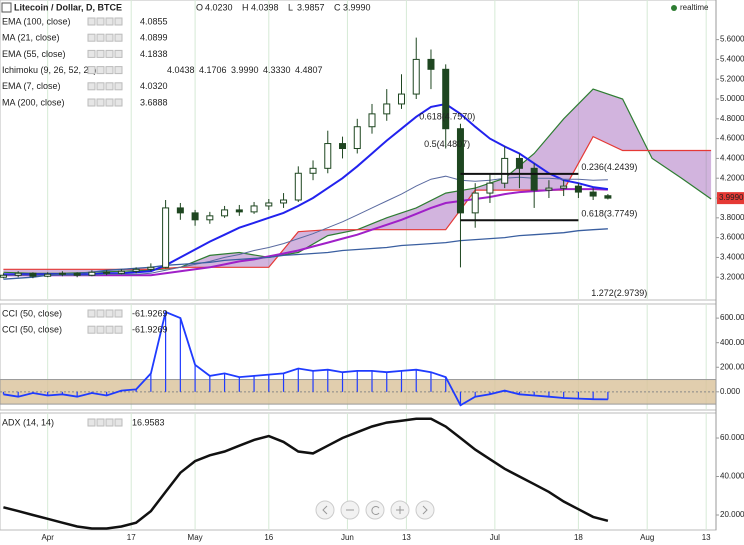 This screenshot has width=744, height=545. I want to click on legend-name: ADX (14, 14), so click(28, 422).